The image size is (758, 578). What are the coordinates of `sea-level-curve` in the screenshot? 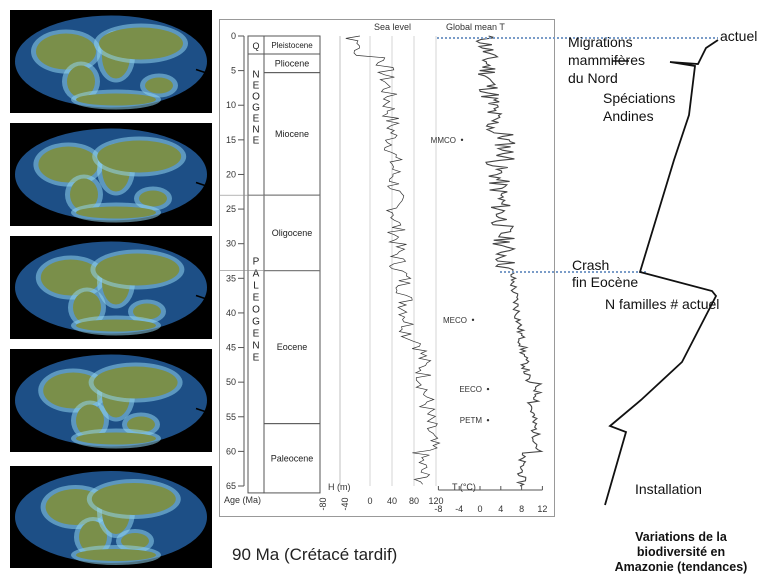 It's located at (393, 260).